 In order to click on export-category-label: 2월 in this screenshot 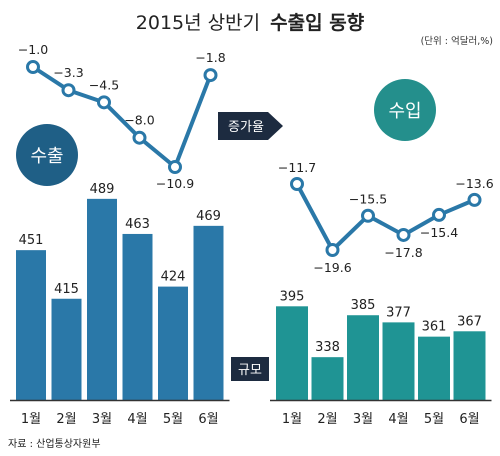, I will do `click(66, 419)`.